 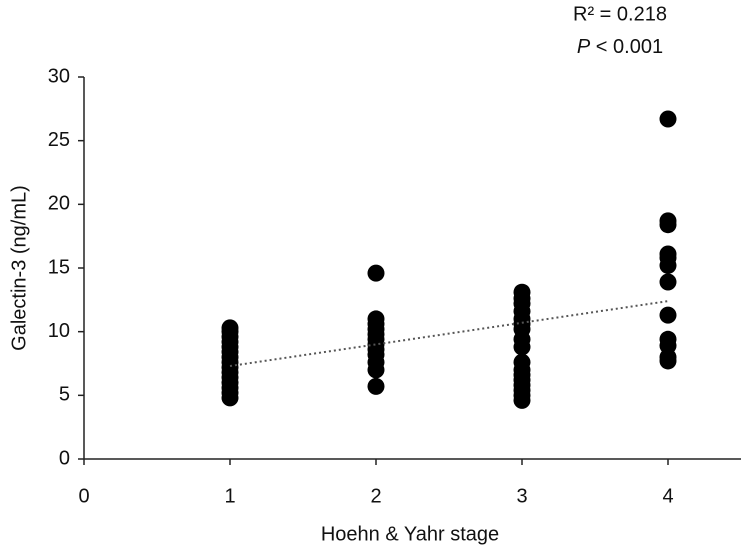 What do you see at coordinates (626, 47) in the screenshot?
I see `p-text: < 0.001` at bounding box center [626, 47].